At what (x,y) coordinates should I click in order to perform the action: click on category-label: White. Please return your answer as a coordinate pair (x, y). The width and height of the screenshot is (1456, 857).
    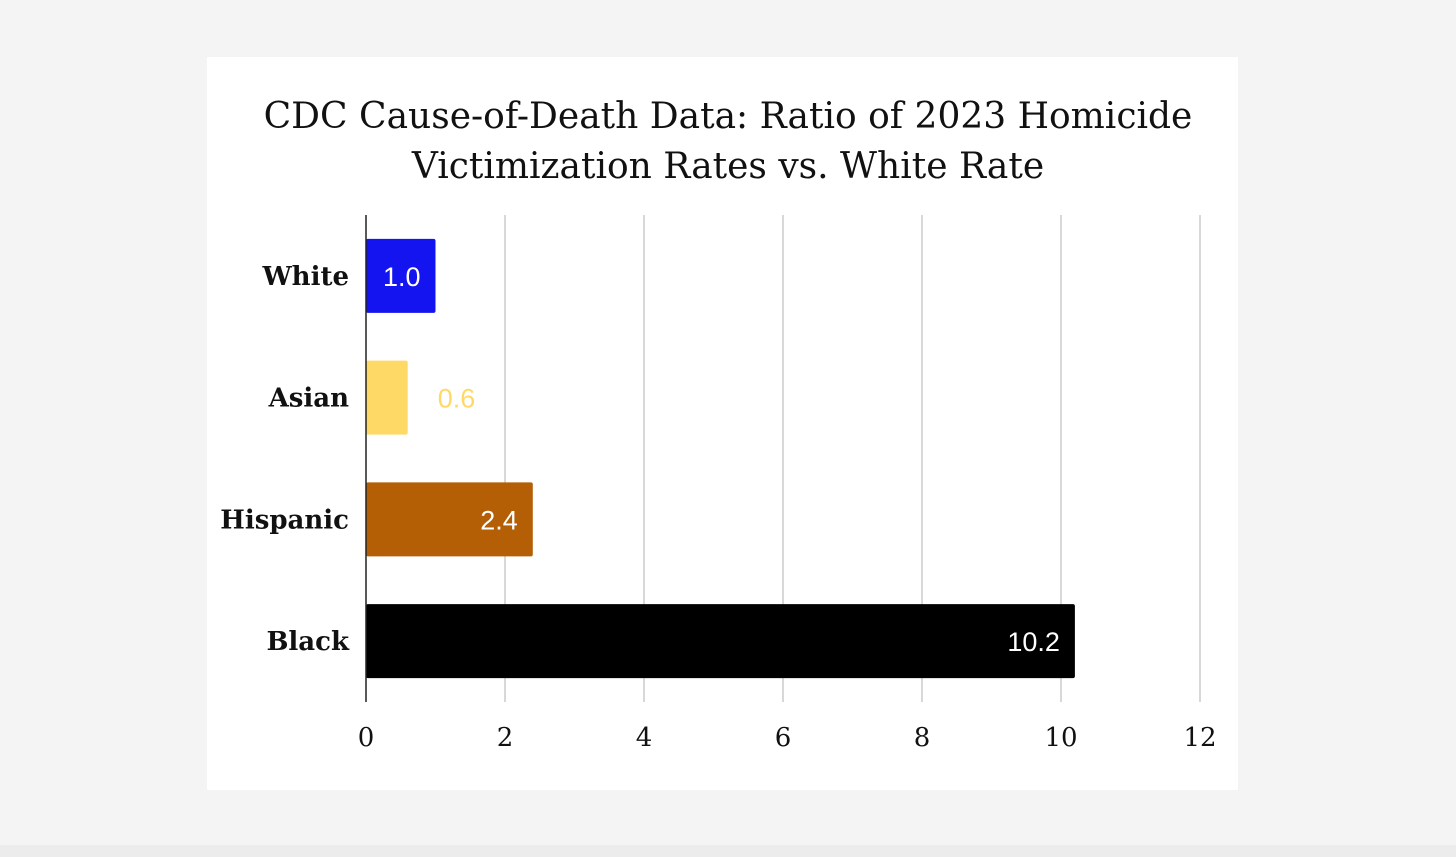
    Looking at the image, I should click on (305, 277).